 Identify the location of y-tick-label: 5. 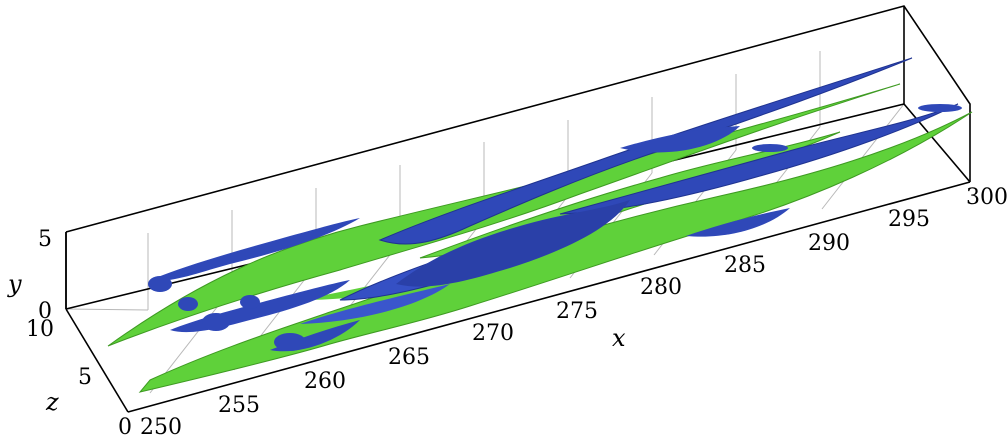
(45, 239).